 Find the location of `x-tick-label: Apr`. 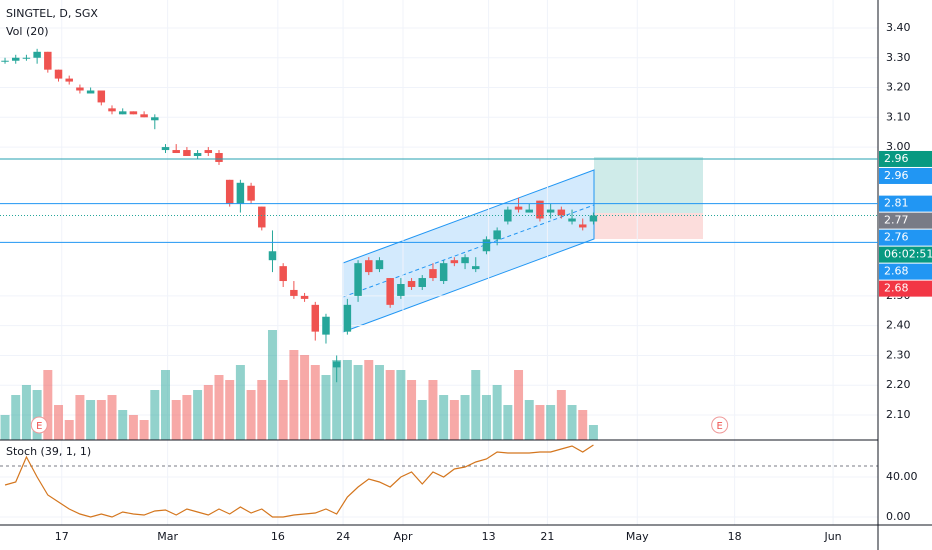

x-tick-label: Apr is located at coordinates (403, 536).